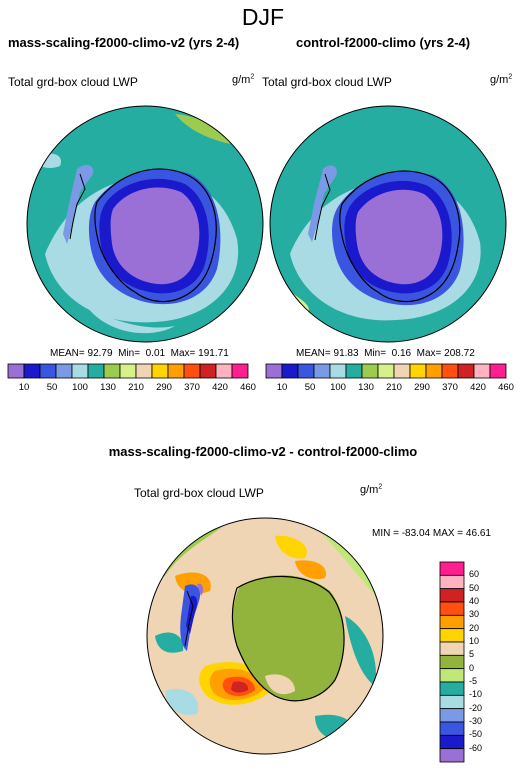  Describe the element at coordinates (476, 707) in the screenshot. I see `colorbar-tick-label: -20` at that location.